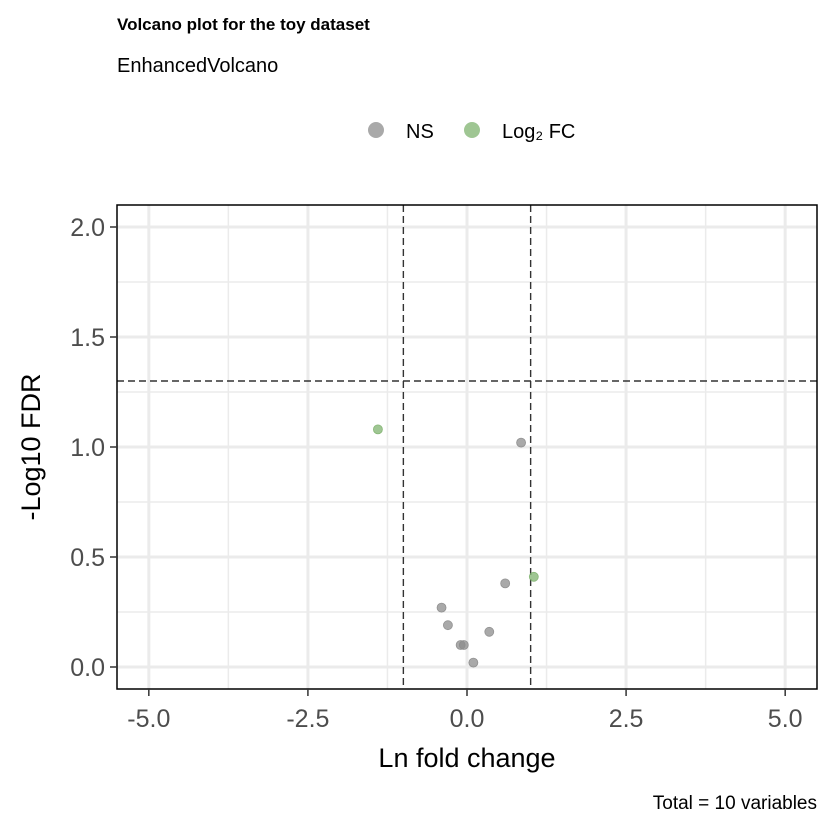 Image resolution: width=840 pixels, height=836 pixels. Describe the element at coordinates (197, 66) in the screenshot. I see `chart-subtitle: EnhancedVolcano` at that location.